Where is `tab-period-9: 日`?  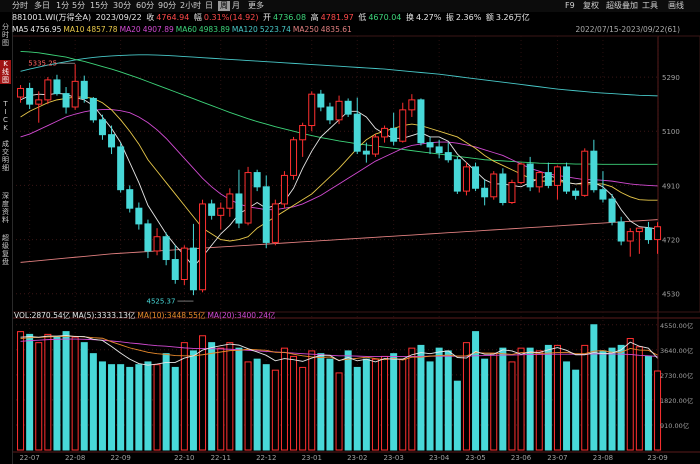
tab-period-9: 日 is located at coordinates (209, 5).